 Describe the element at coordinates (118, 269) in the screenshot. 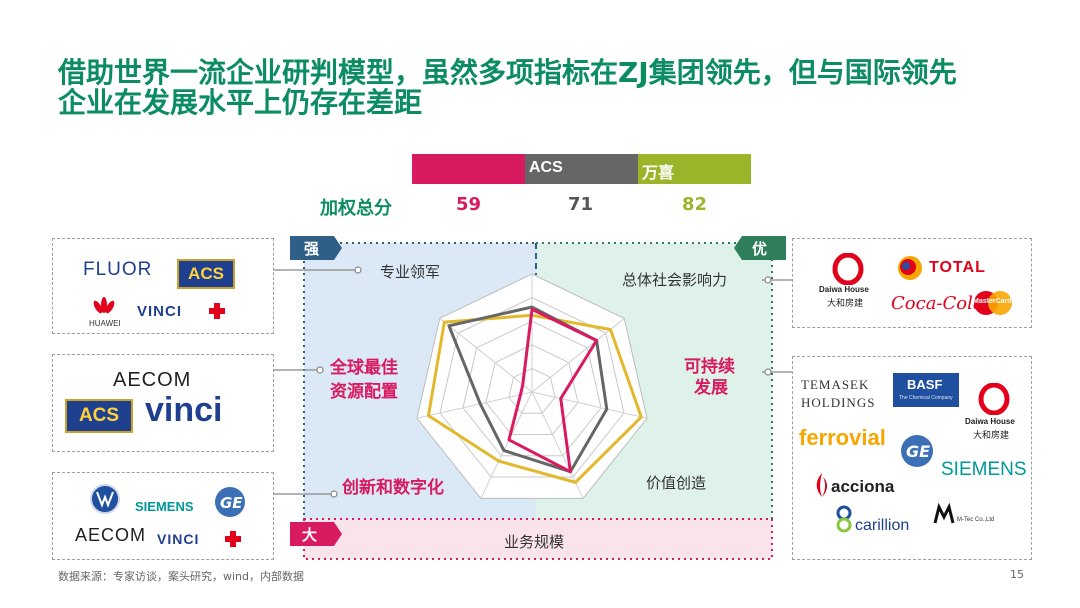

I see `logo-fluor: FLUOR` at that location.